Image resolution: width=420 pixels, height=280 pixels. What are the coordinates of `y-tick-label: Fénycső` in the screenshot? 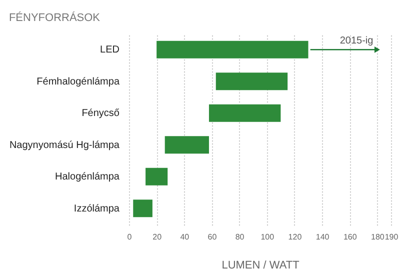 It's located at (101, 114).